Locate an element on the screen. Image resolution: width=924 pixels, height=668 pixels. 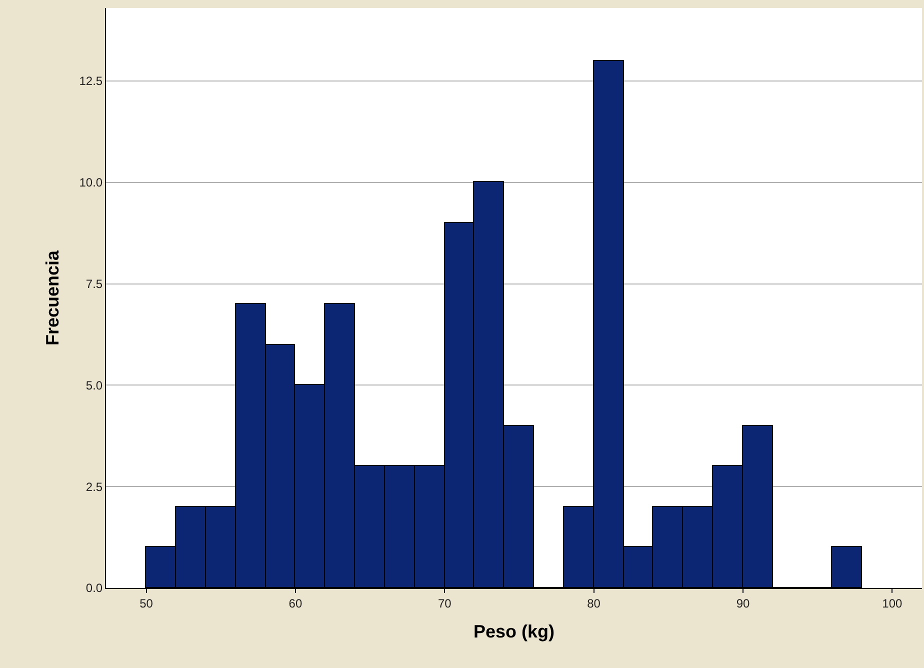
x-tick-label: 80 is located at coordinates (594, 603).